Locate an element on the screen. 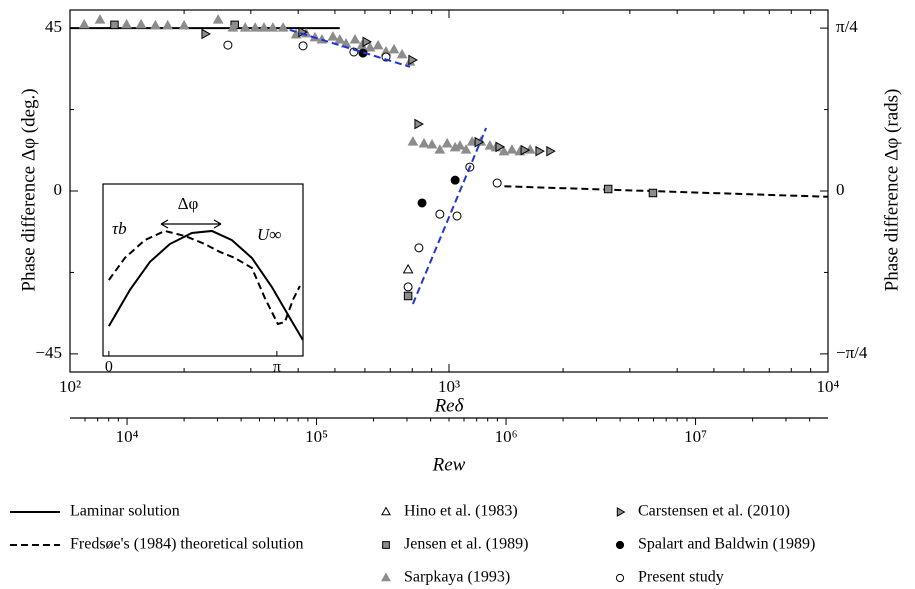 This screenshot has height=589, width=915. x-tick-label: 10² is located at coordinates (70, 386).